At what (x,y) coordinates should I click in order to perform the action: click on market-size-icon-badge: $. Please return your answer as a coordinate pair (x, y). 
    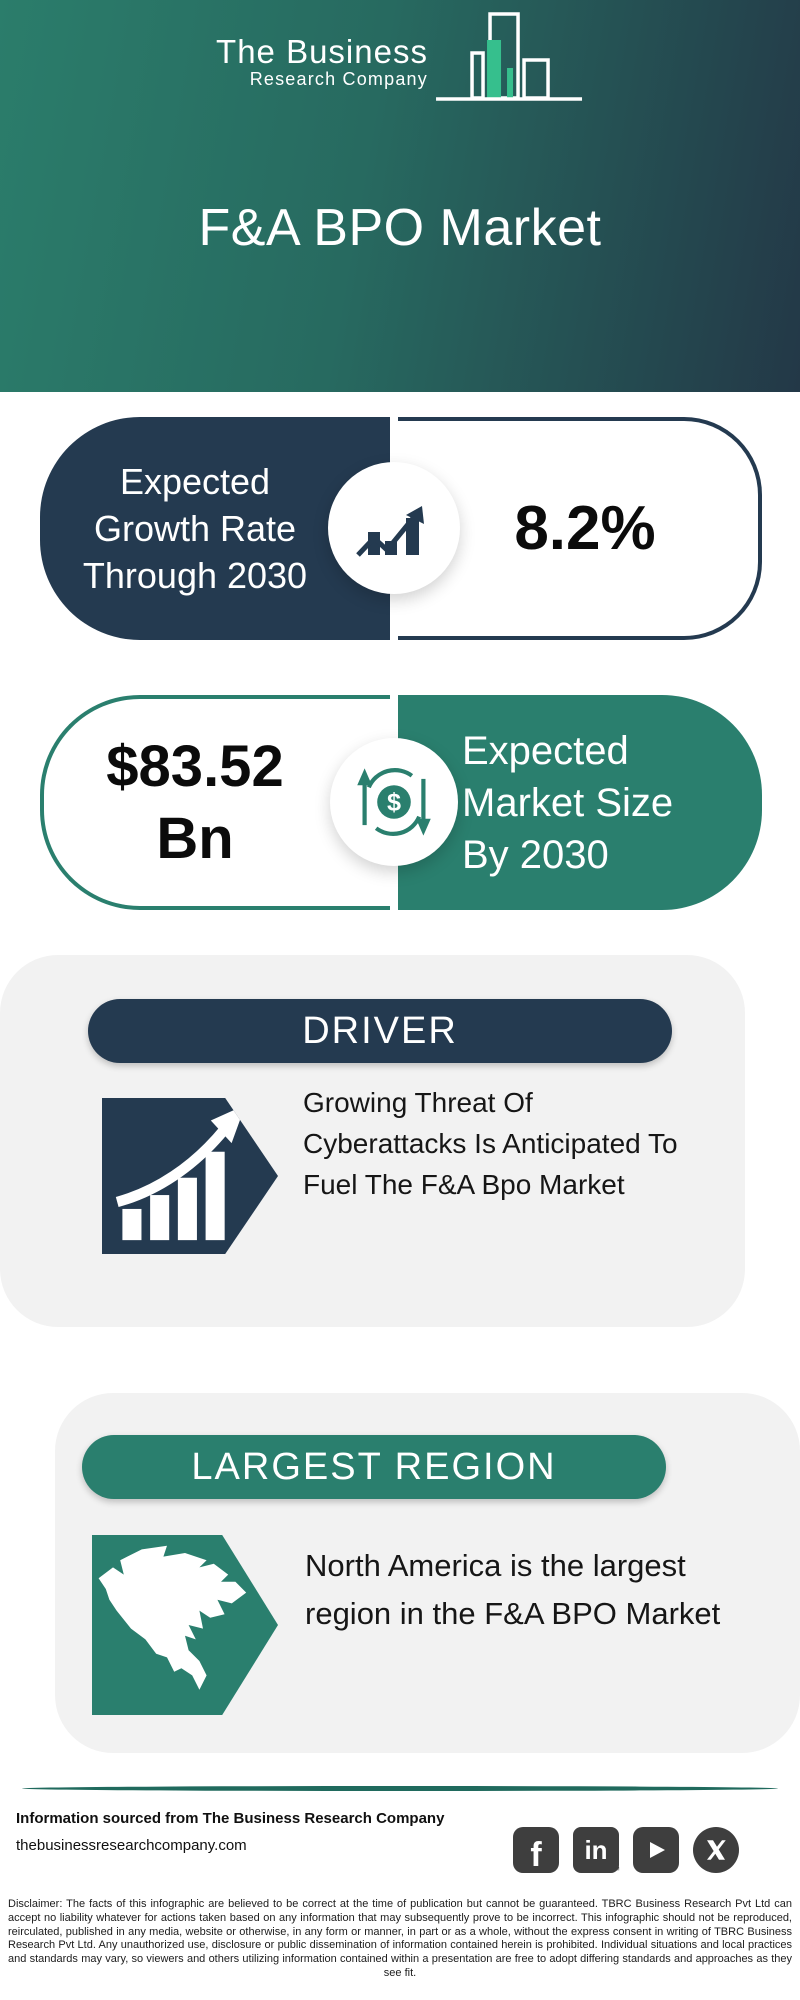
    Looking at the image, I should click on (394, 802).